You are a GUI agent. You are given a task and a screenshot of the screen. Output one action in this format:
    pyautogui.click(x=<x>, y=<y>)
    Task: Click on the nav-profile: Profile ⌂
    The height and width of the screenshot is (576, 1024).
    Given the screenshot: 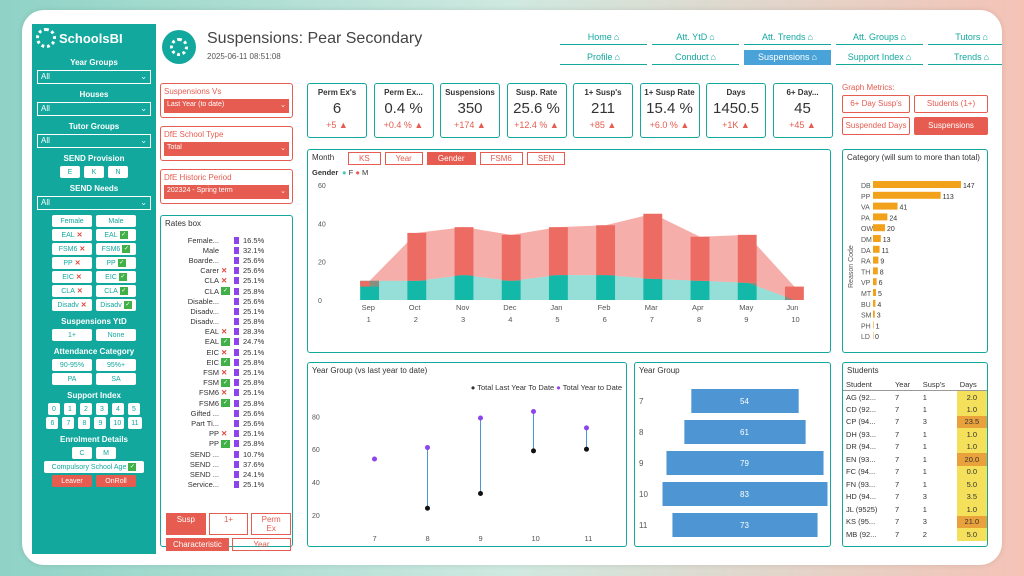 What is the action you would take?
    pyautogui.click(x=603, y=57)
    